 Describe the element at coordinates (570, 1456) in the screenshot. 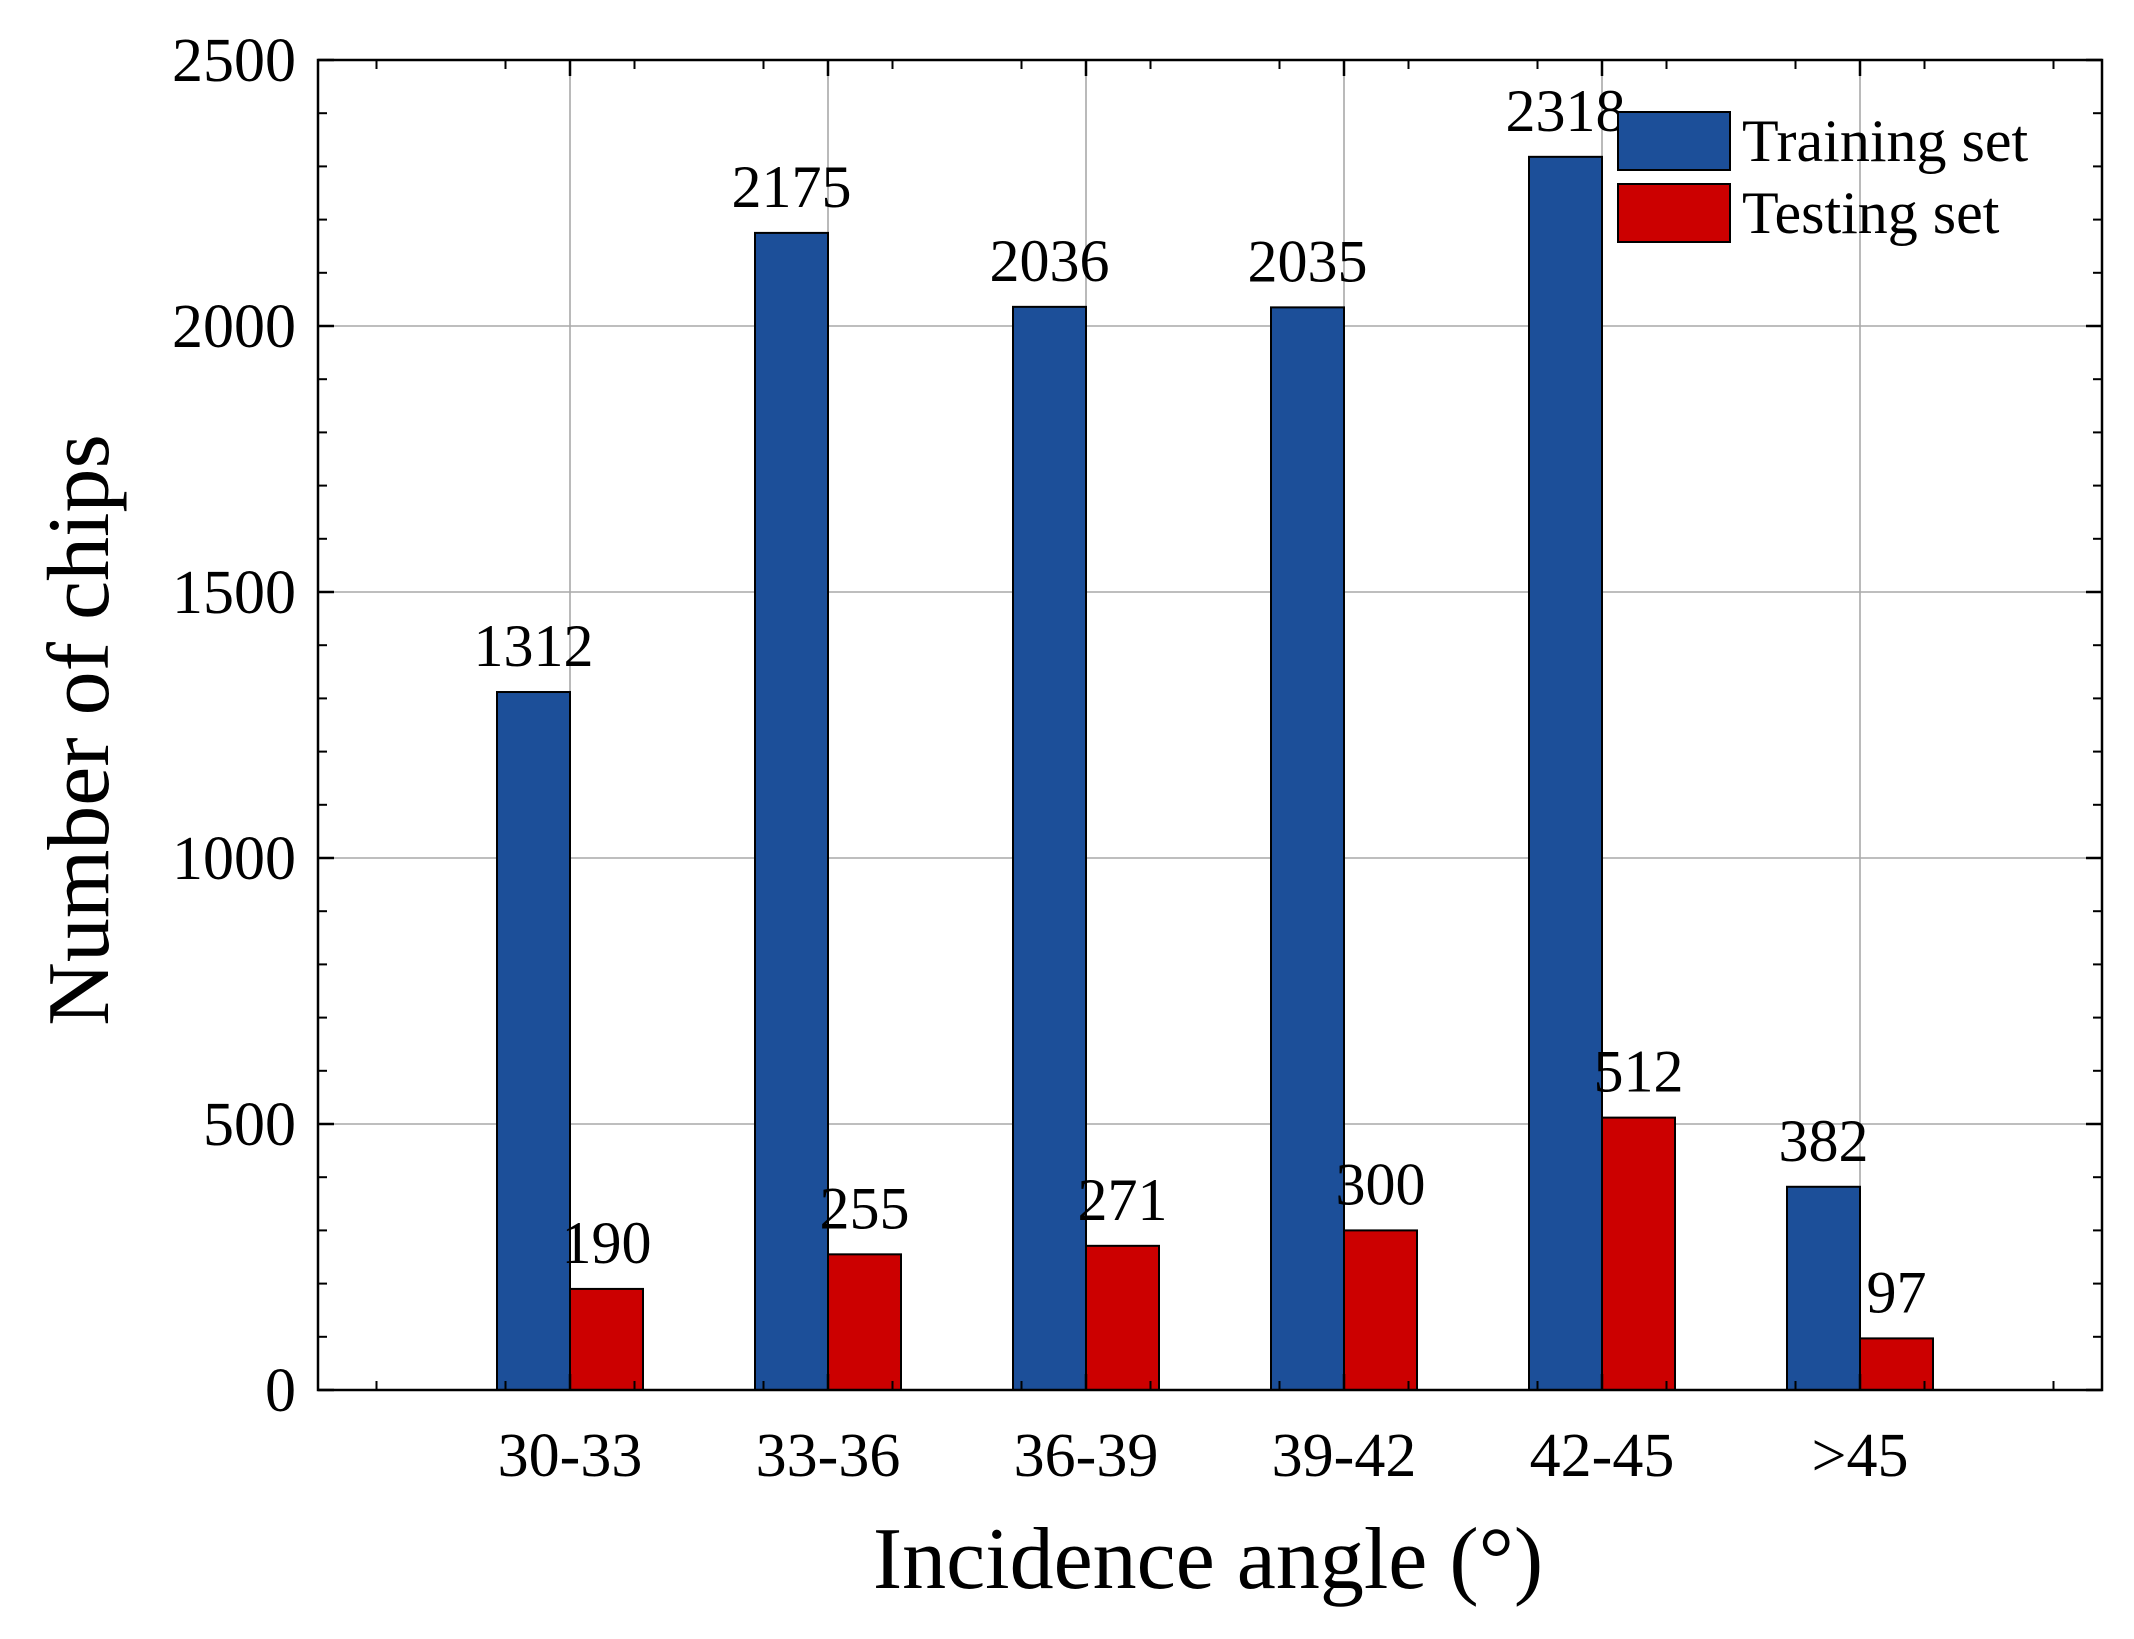

I see `x-tick-label: 30-33` at that location.